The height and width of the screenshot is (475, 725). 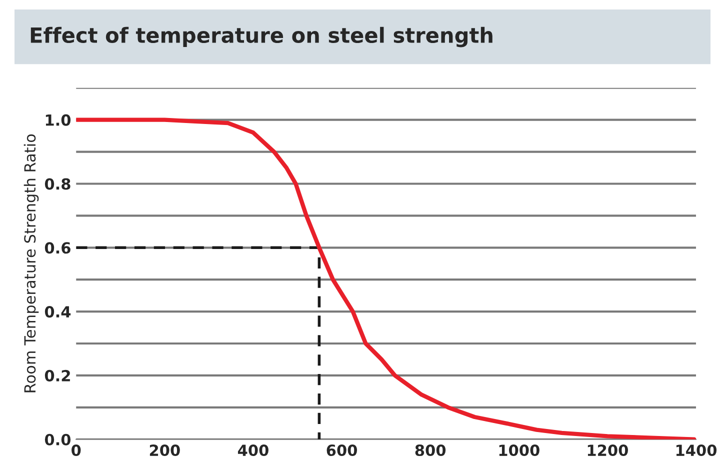 I want to click on y-tick-label: 0.0, so click(x=57, y=440).